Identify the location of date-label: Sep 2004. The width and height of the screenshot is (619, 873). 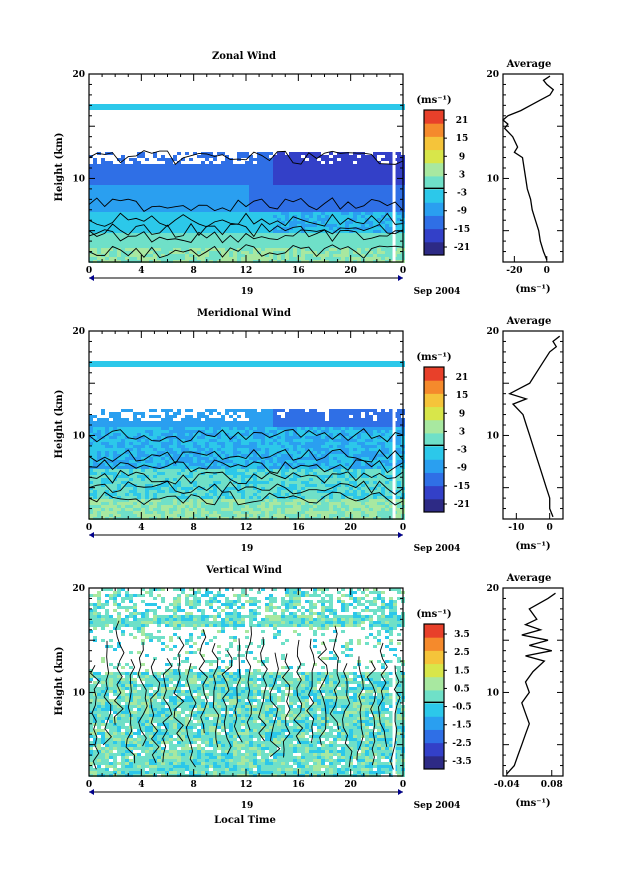
(437, 292).